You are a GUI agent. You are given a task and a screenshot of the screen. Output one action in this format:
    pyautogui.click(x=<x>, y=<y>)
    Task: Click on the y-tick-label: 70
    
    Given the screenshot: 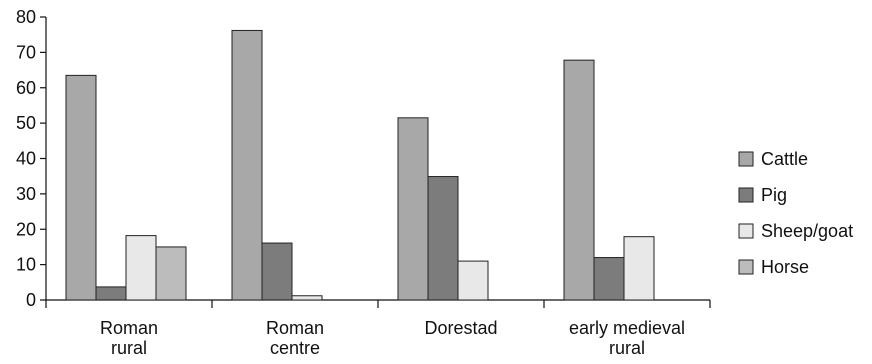 What is the action you would take?
    pyautogui.click(x=26, y=52)
    